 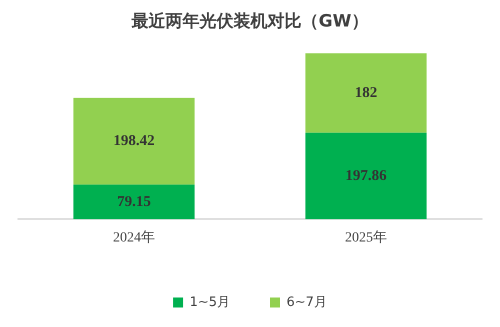 What do you see at coordinates (366, 237) in the screenshot?
I see `x-tick-label: 2025年` at bounding box center [366, 237].